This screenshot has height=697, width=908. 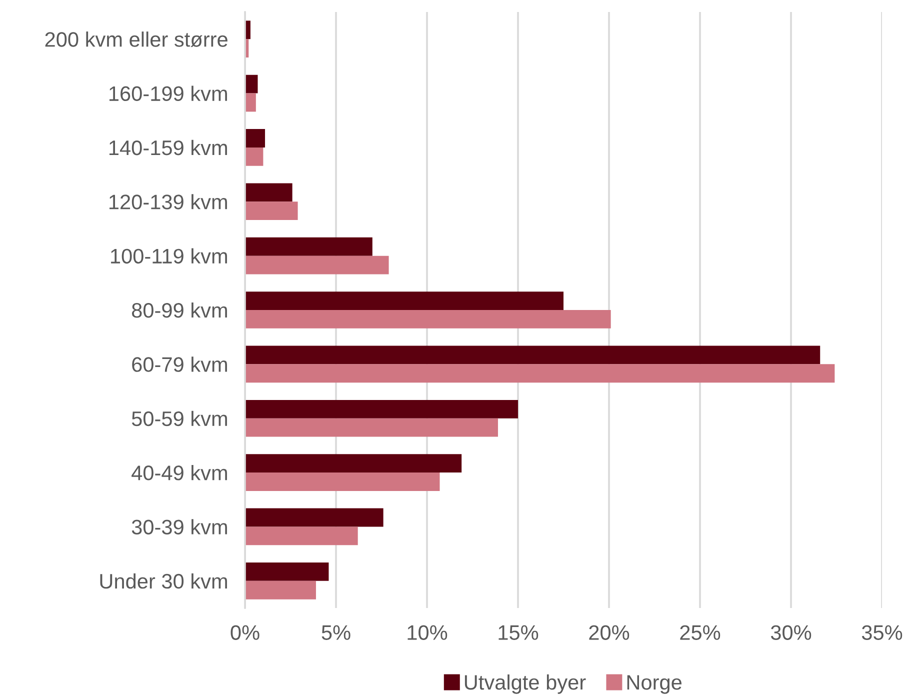 What do you see at coordinates (882, 632) in the screenshot?
I see `x-tick-label: 35%` at bounding box center [882, 632].